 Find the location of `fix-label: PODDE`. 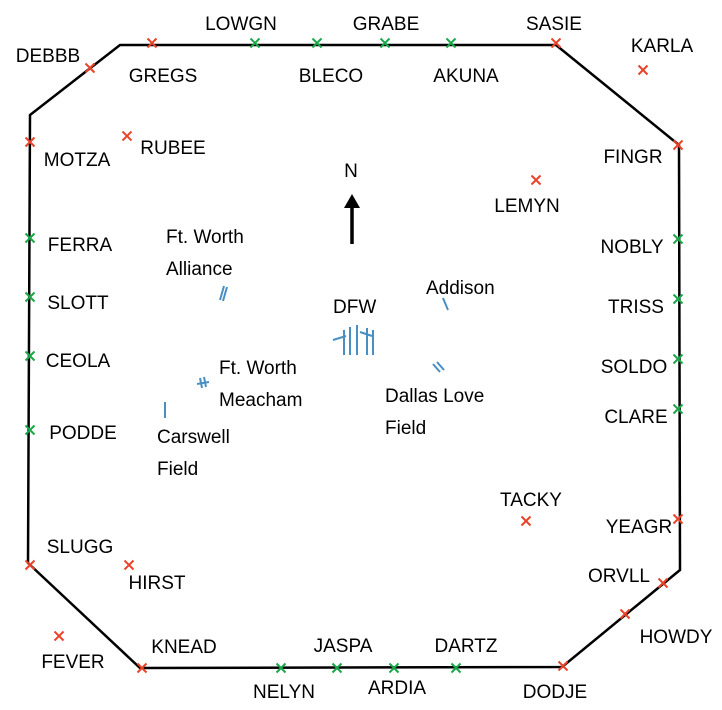

fix-label: PODDE is located at coordinates (83, 433).